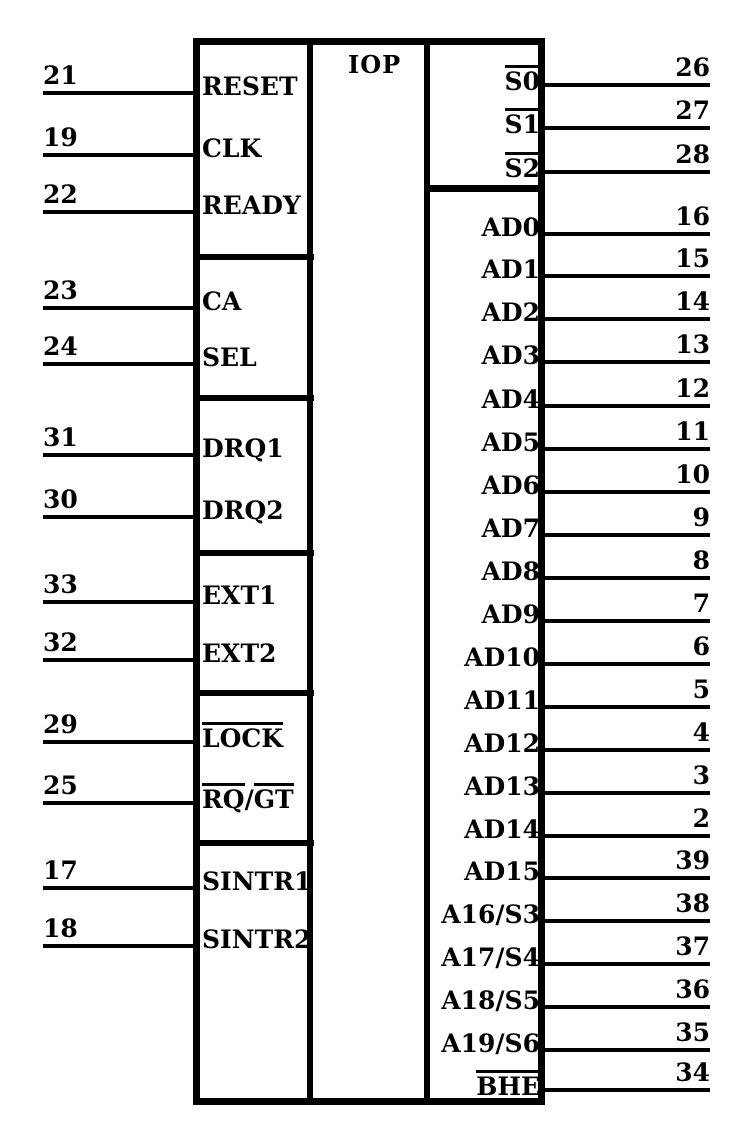 This screenshot has height=1122, width=732. What do you see at coordinates (60, 290) in the screenshot?
I see `pin-number-23: 23` at bounding box center [60, 290].